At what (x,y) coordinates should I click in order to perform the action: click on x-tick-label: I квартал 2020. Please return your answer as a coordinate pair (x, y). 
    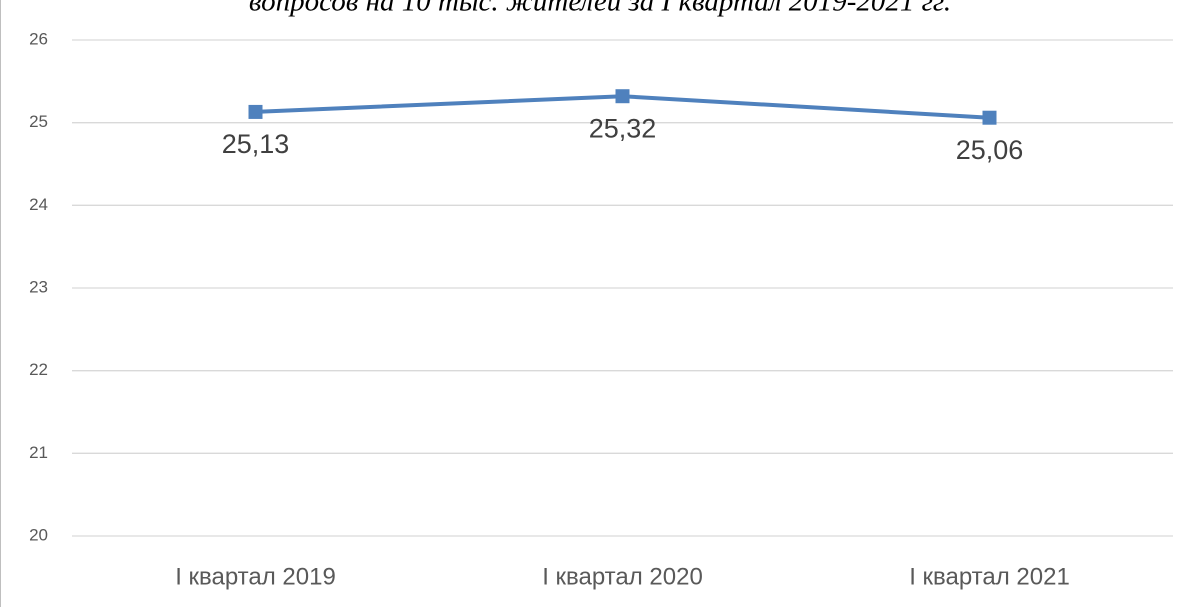
    Looking at the image, I should click on (622, 576).